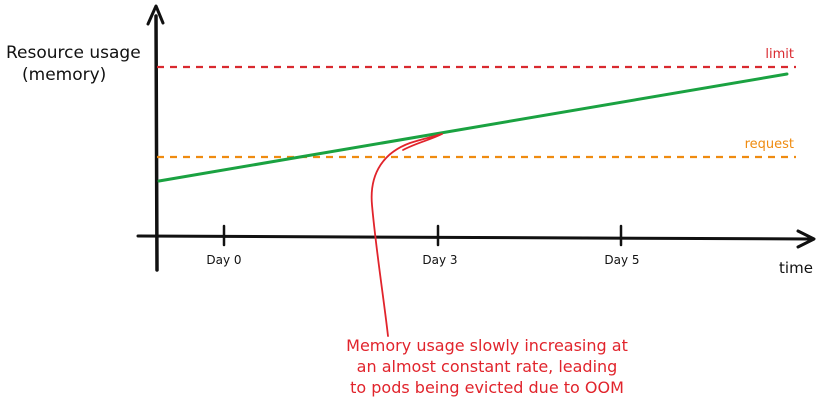 Image resolution: width=828 pixels, height=405 pixels. I want to click on x-axis, so click(475, 237).